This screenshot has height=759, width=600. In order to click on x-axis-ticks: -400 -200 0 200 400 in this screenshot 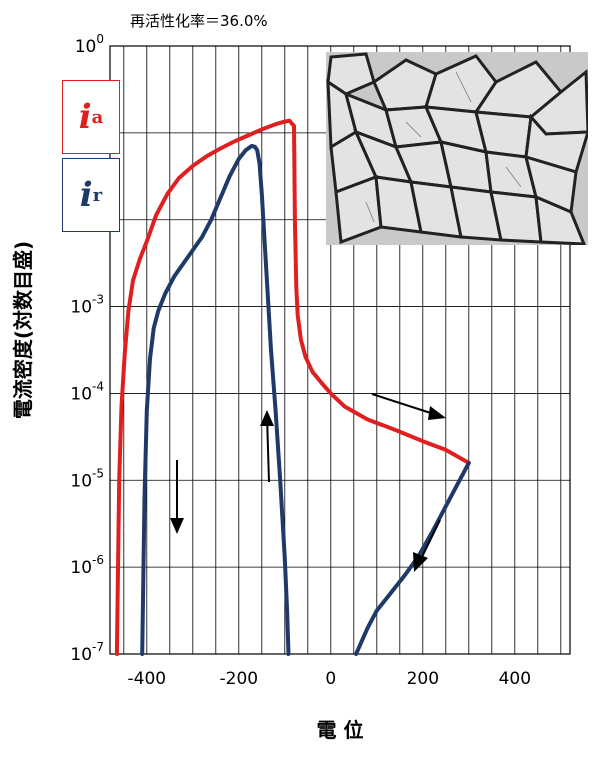, I will do `click(330, 679)`.